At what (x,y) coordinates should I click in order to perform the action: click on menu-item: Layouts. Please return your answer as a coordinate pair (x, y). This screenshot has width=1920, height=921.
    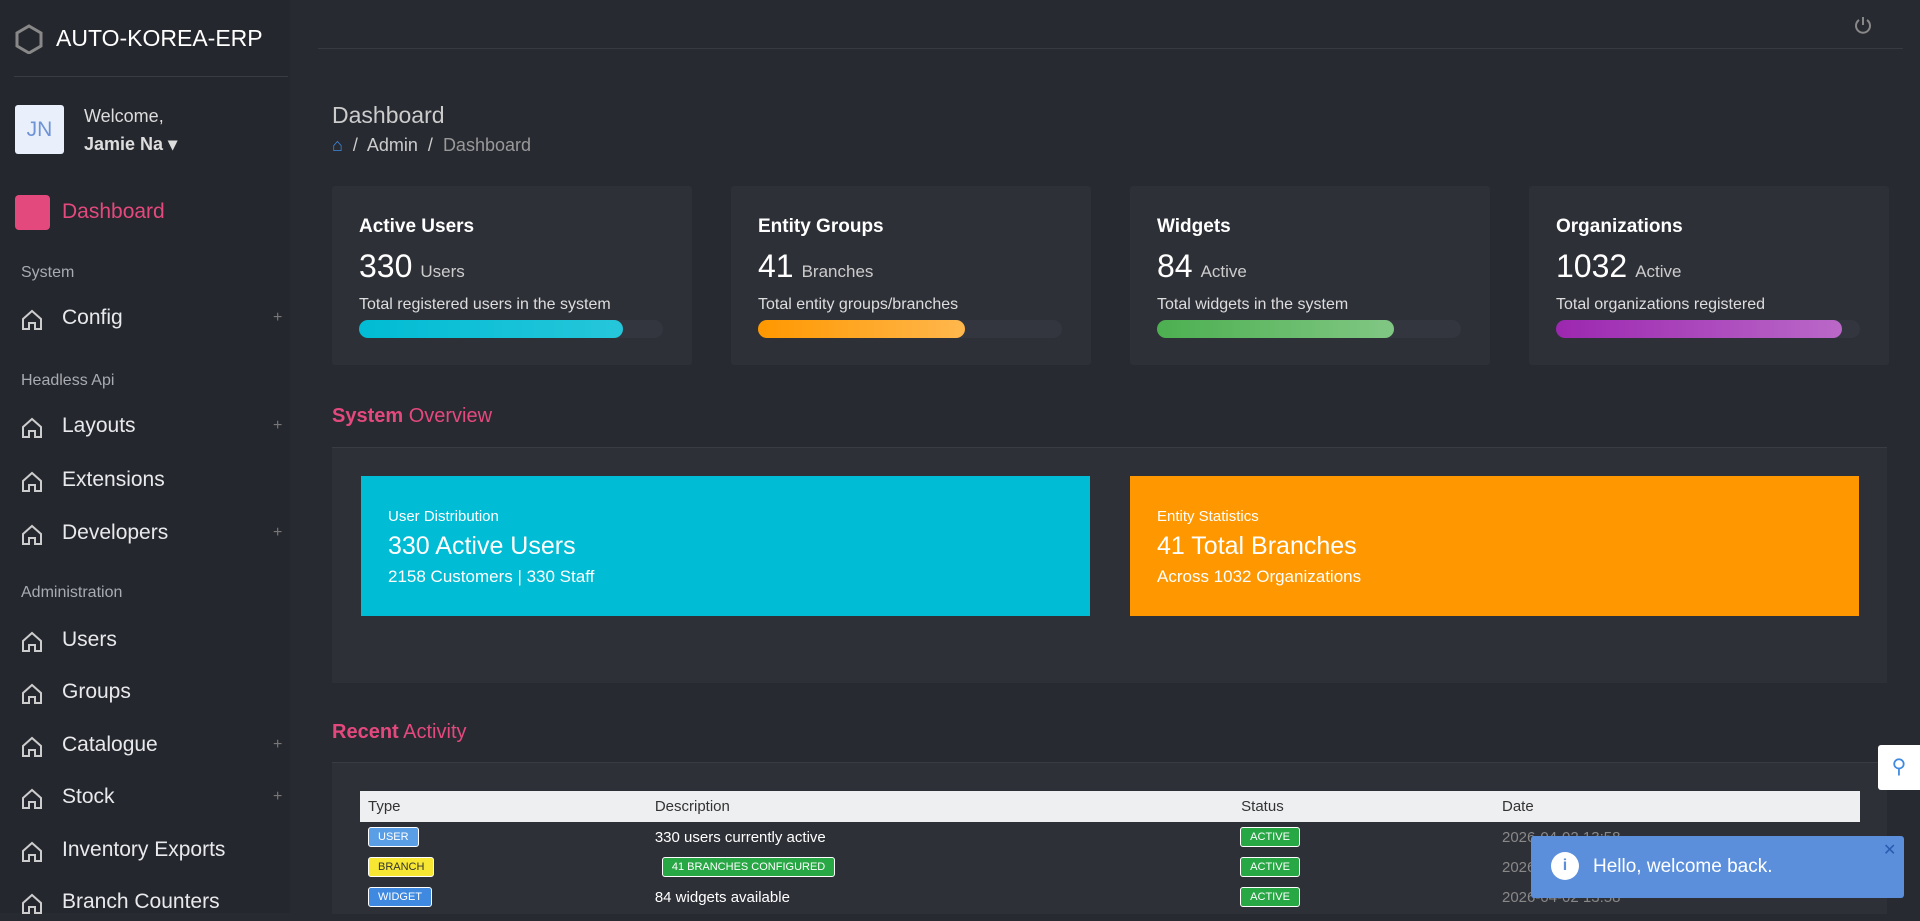
    Looking at the image, I should click on (99, 425).